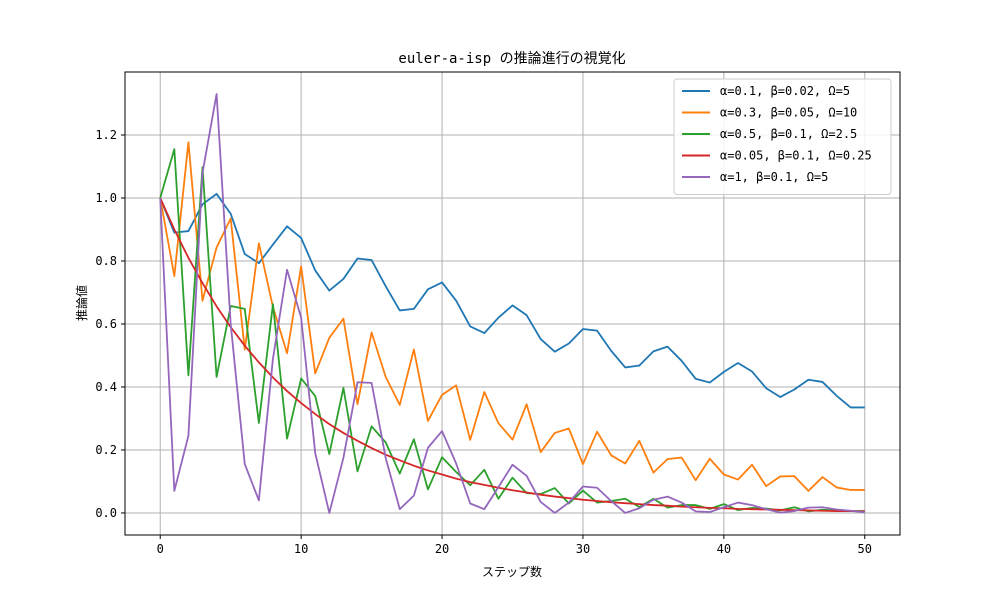  I want to click on x-tick-label: 30, so click(583, 549).